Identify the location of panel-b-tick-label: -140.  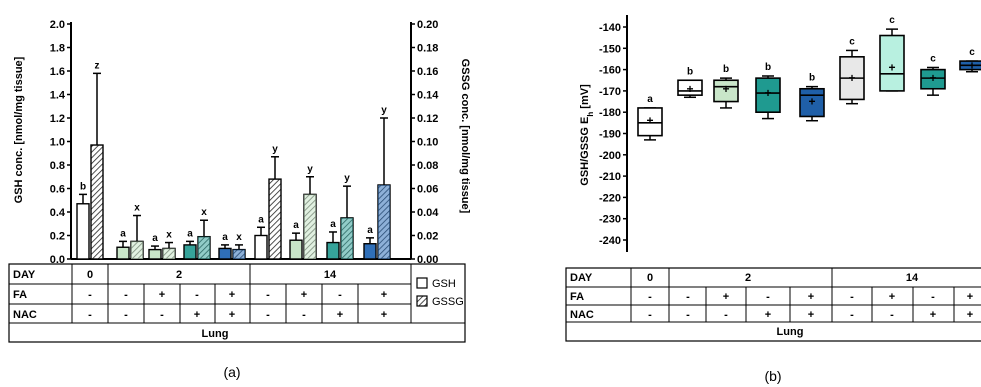
(610, 28).